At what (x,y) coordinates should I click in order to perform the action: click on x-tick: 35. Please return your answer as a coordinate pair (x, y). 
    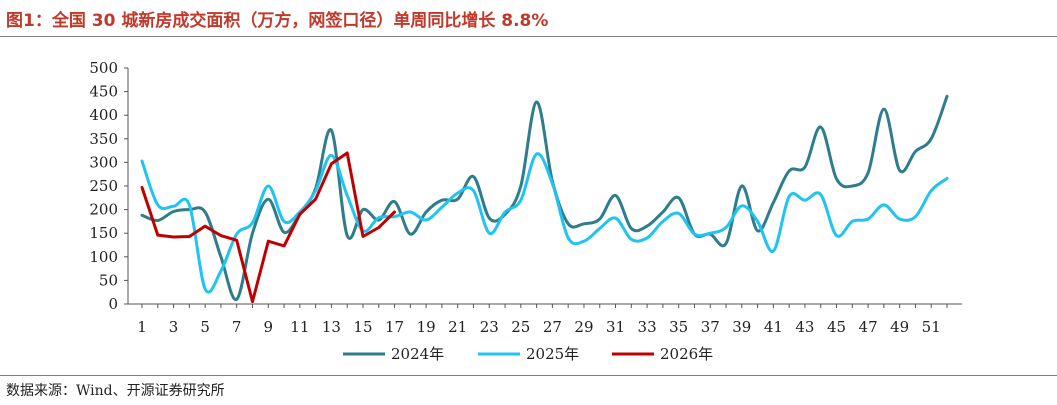
    Looking at the image, I should click on (678, 327).